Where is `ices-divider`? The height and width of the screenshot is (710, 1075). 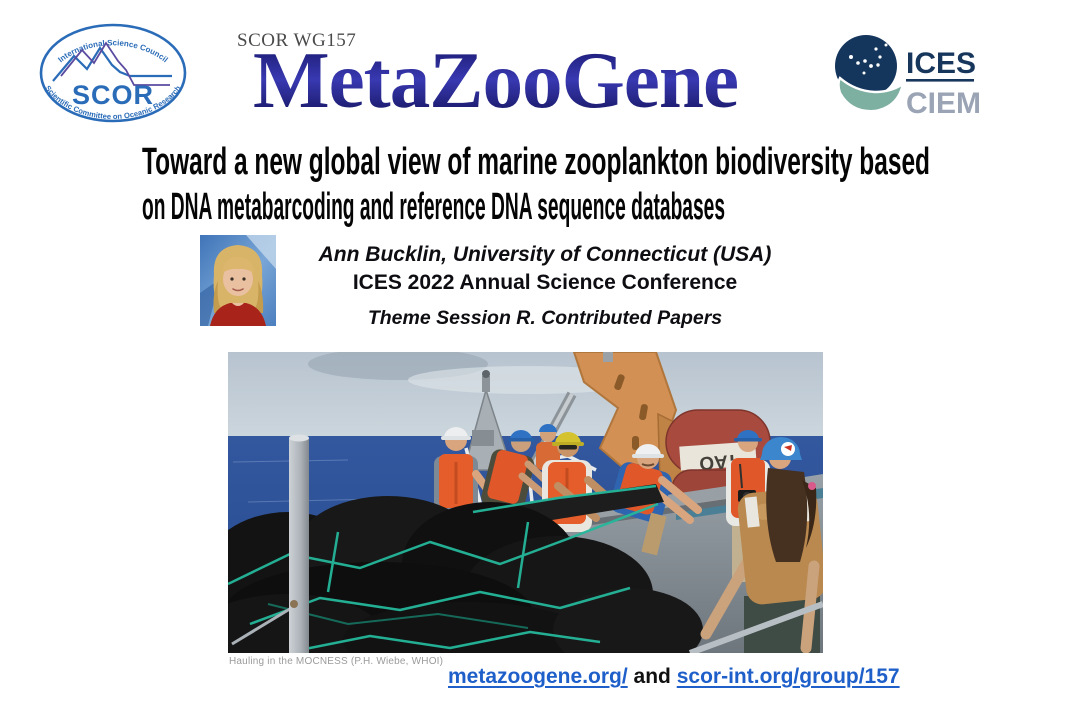 ices-divider is located at coordinates (940, 80).